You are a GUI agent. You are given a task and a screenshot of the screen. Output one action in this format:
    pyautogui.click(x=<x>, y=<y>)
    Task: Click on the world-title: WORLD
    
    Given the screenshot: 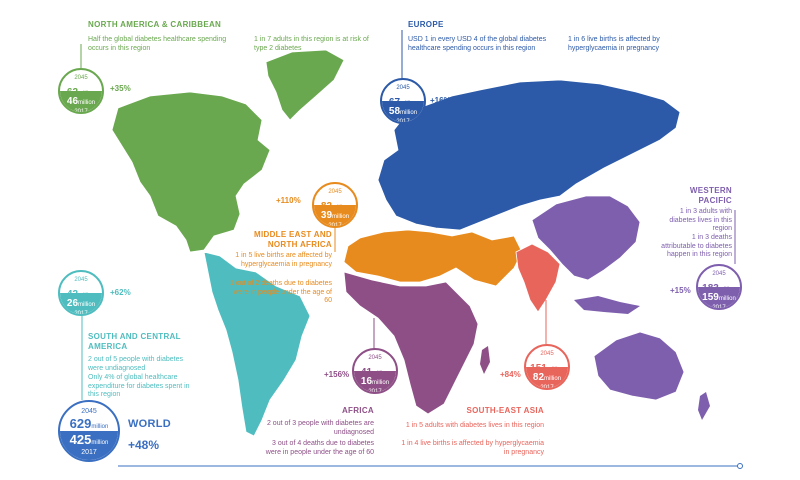 What is the action you would take?
    pyautogui.click(x=150, y=424)
    